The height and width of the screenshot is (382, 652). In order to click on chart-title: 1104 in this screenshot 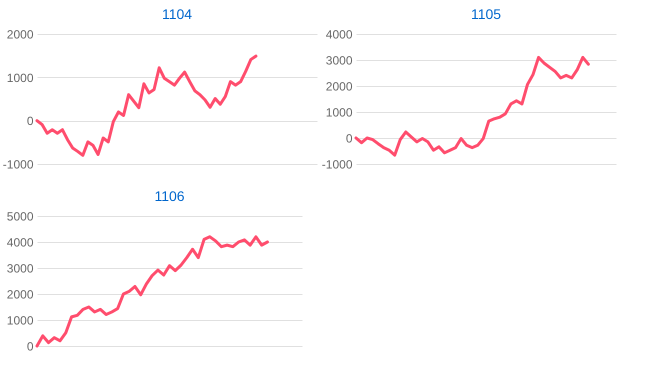, I will do `click(177, 14)`.